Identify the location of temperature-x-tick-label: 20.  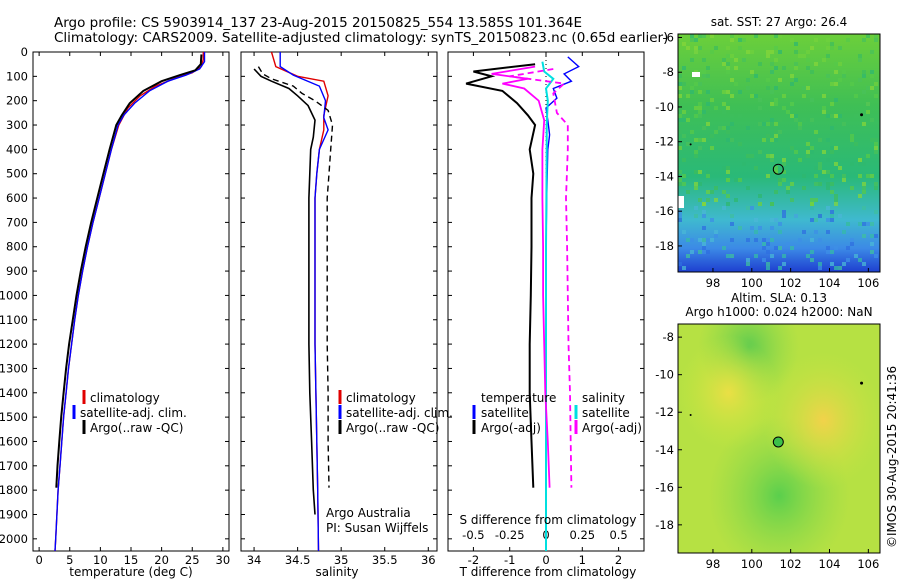
(161, 560).